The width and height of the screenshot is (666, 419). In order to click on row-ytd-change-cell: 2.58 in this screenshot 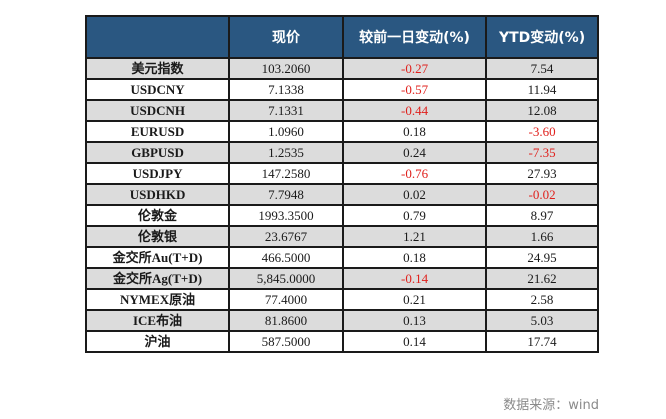, I will do `click(542, 299)`.